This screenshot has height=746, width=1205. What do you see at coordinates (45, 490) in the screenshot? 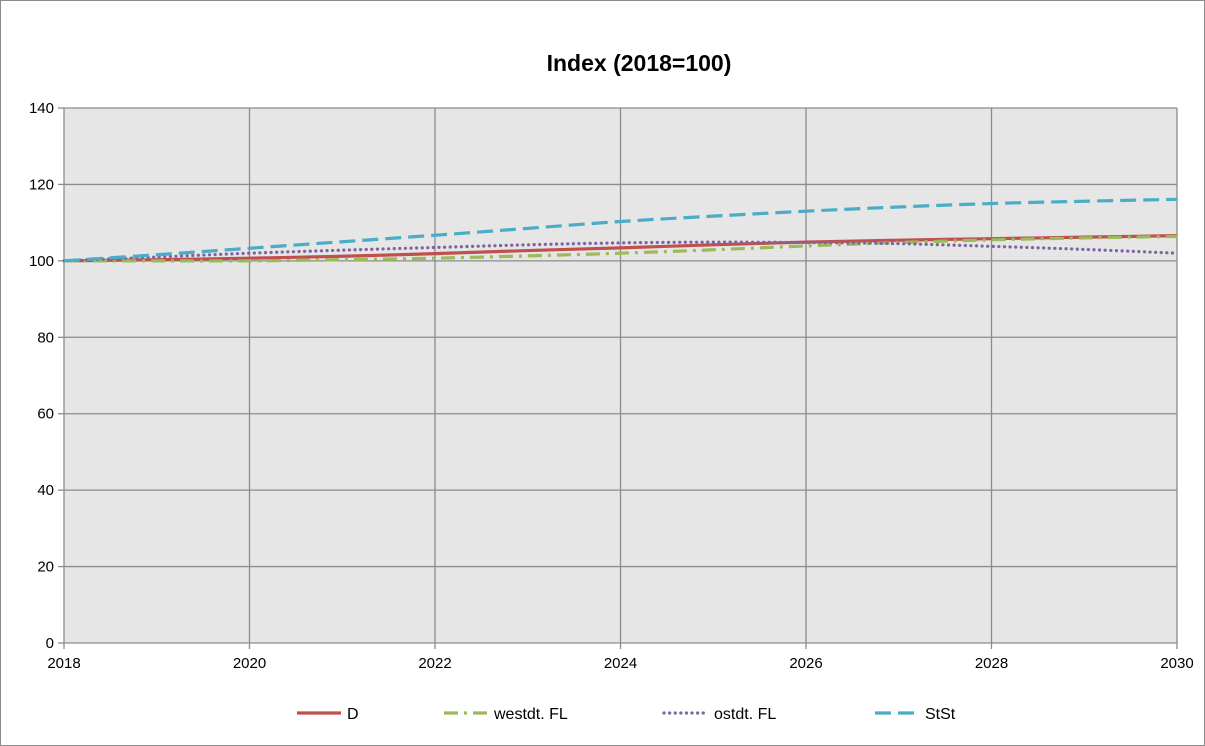
I see `y-tick-label: 40` at bounding box center [45, 490].